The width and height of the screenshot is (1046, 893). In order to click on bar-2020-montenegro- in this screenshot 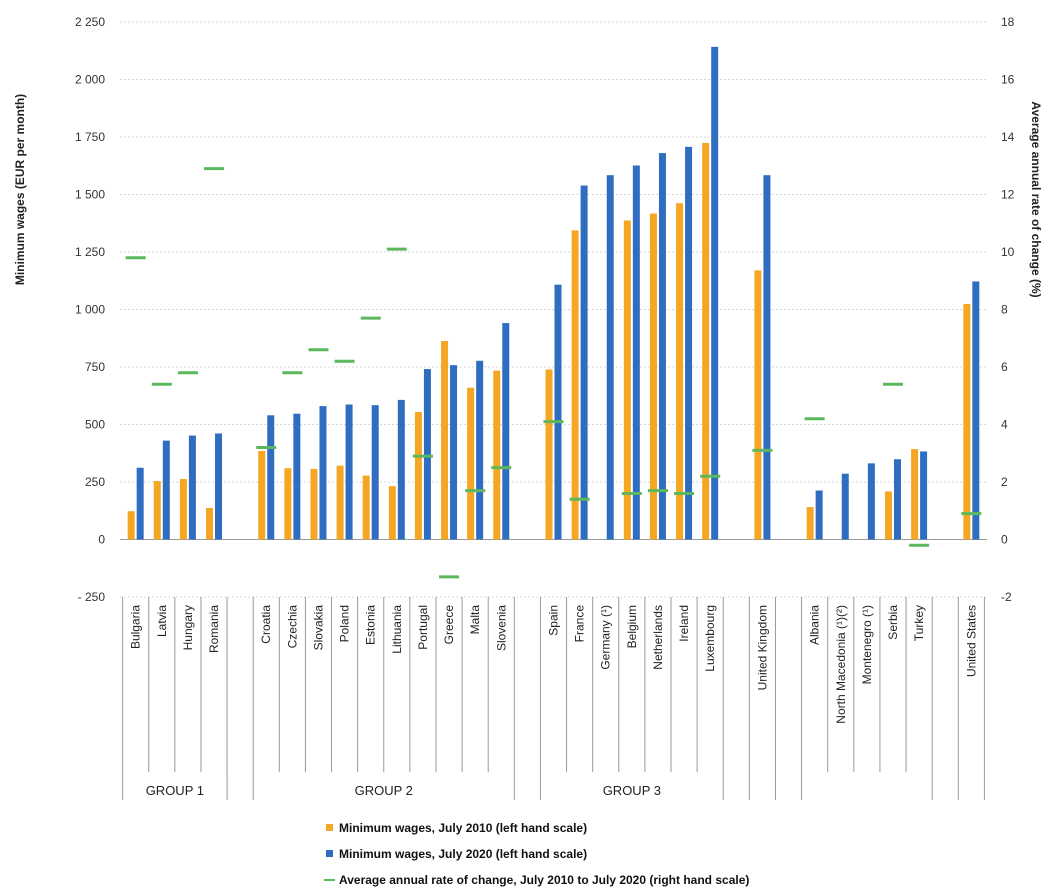, I will do `click(871, 501)`.